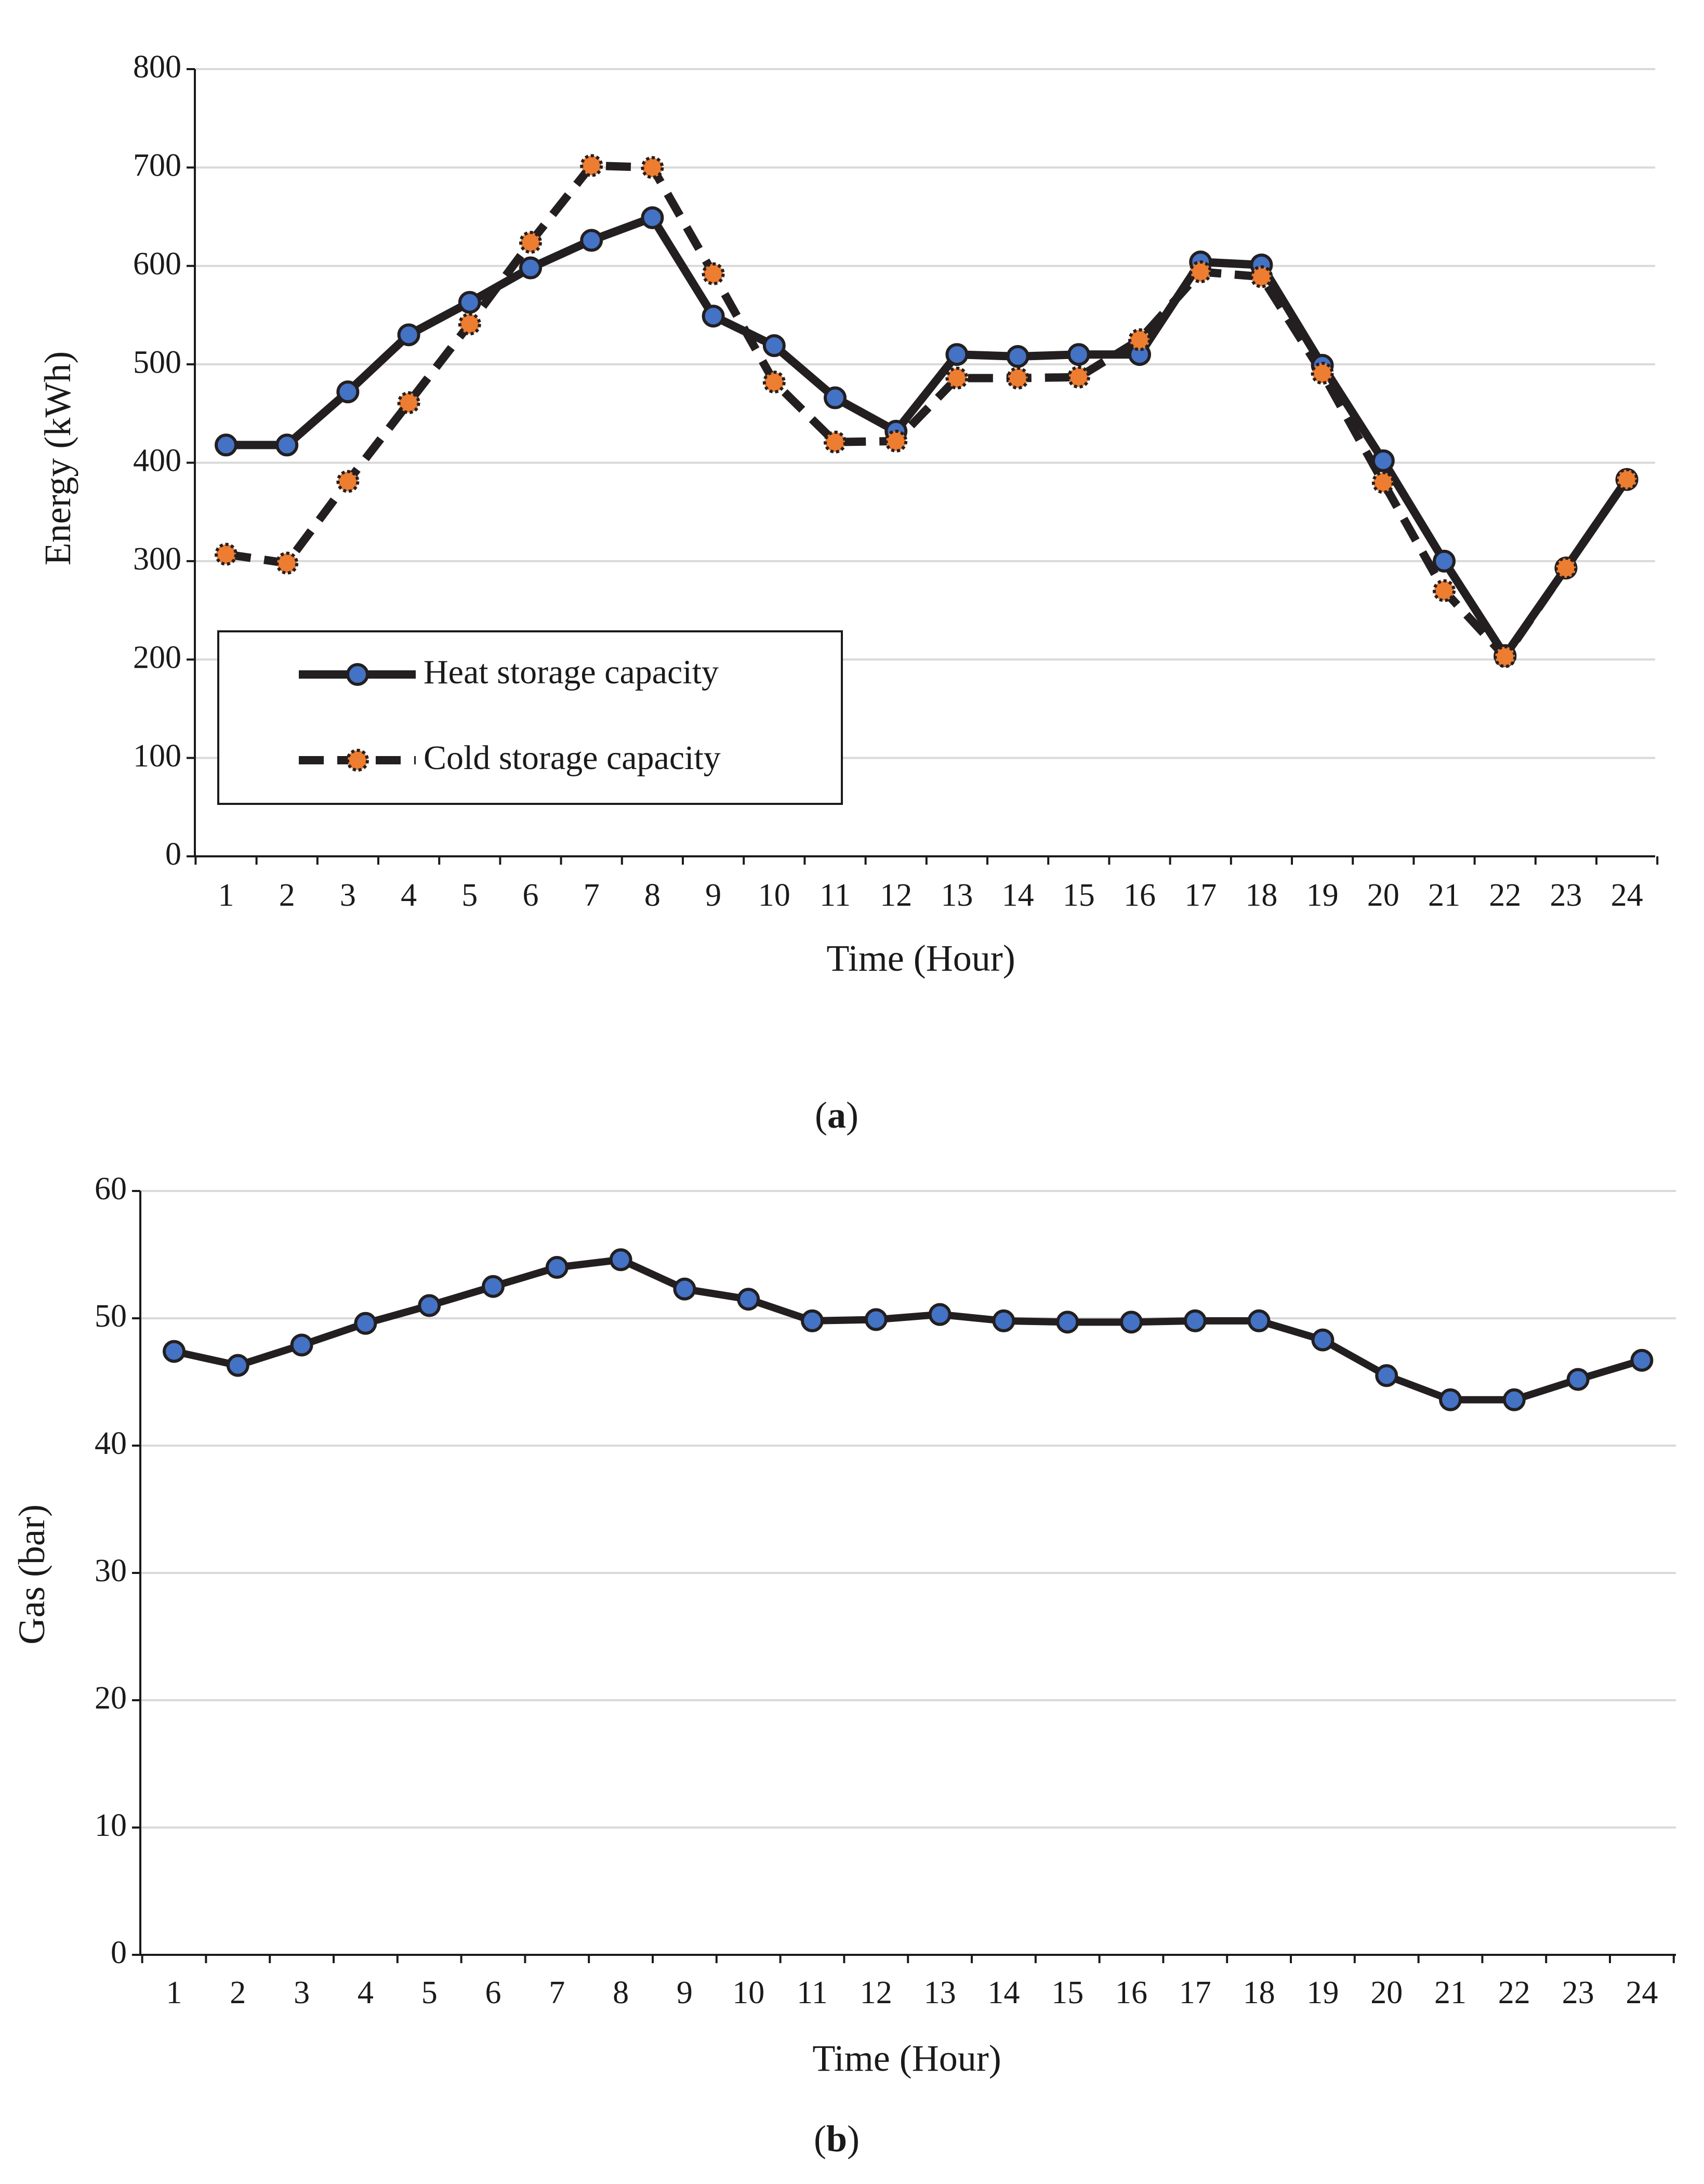 The width and height of the screenshot is (1704, 2184). What do you see at coordinates (302, 1992) in the screenshot?
I see `x-tick-label-b: 3` at bounding box center [302, 1992].